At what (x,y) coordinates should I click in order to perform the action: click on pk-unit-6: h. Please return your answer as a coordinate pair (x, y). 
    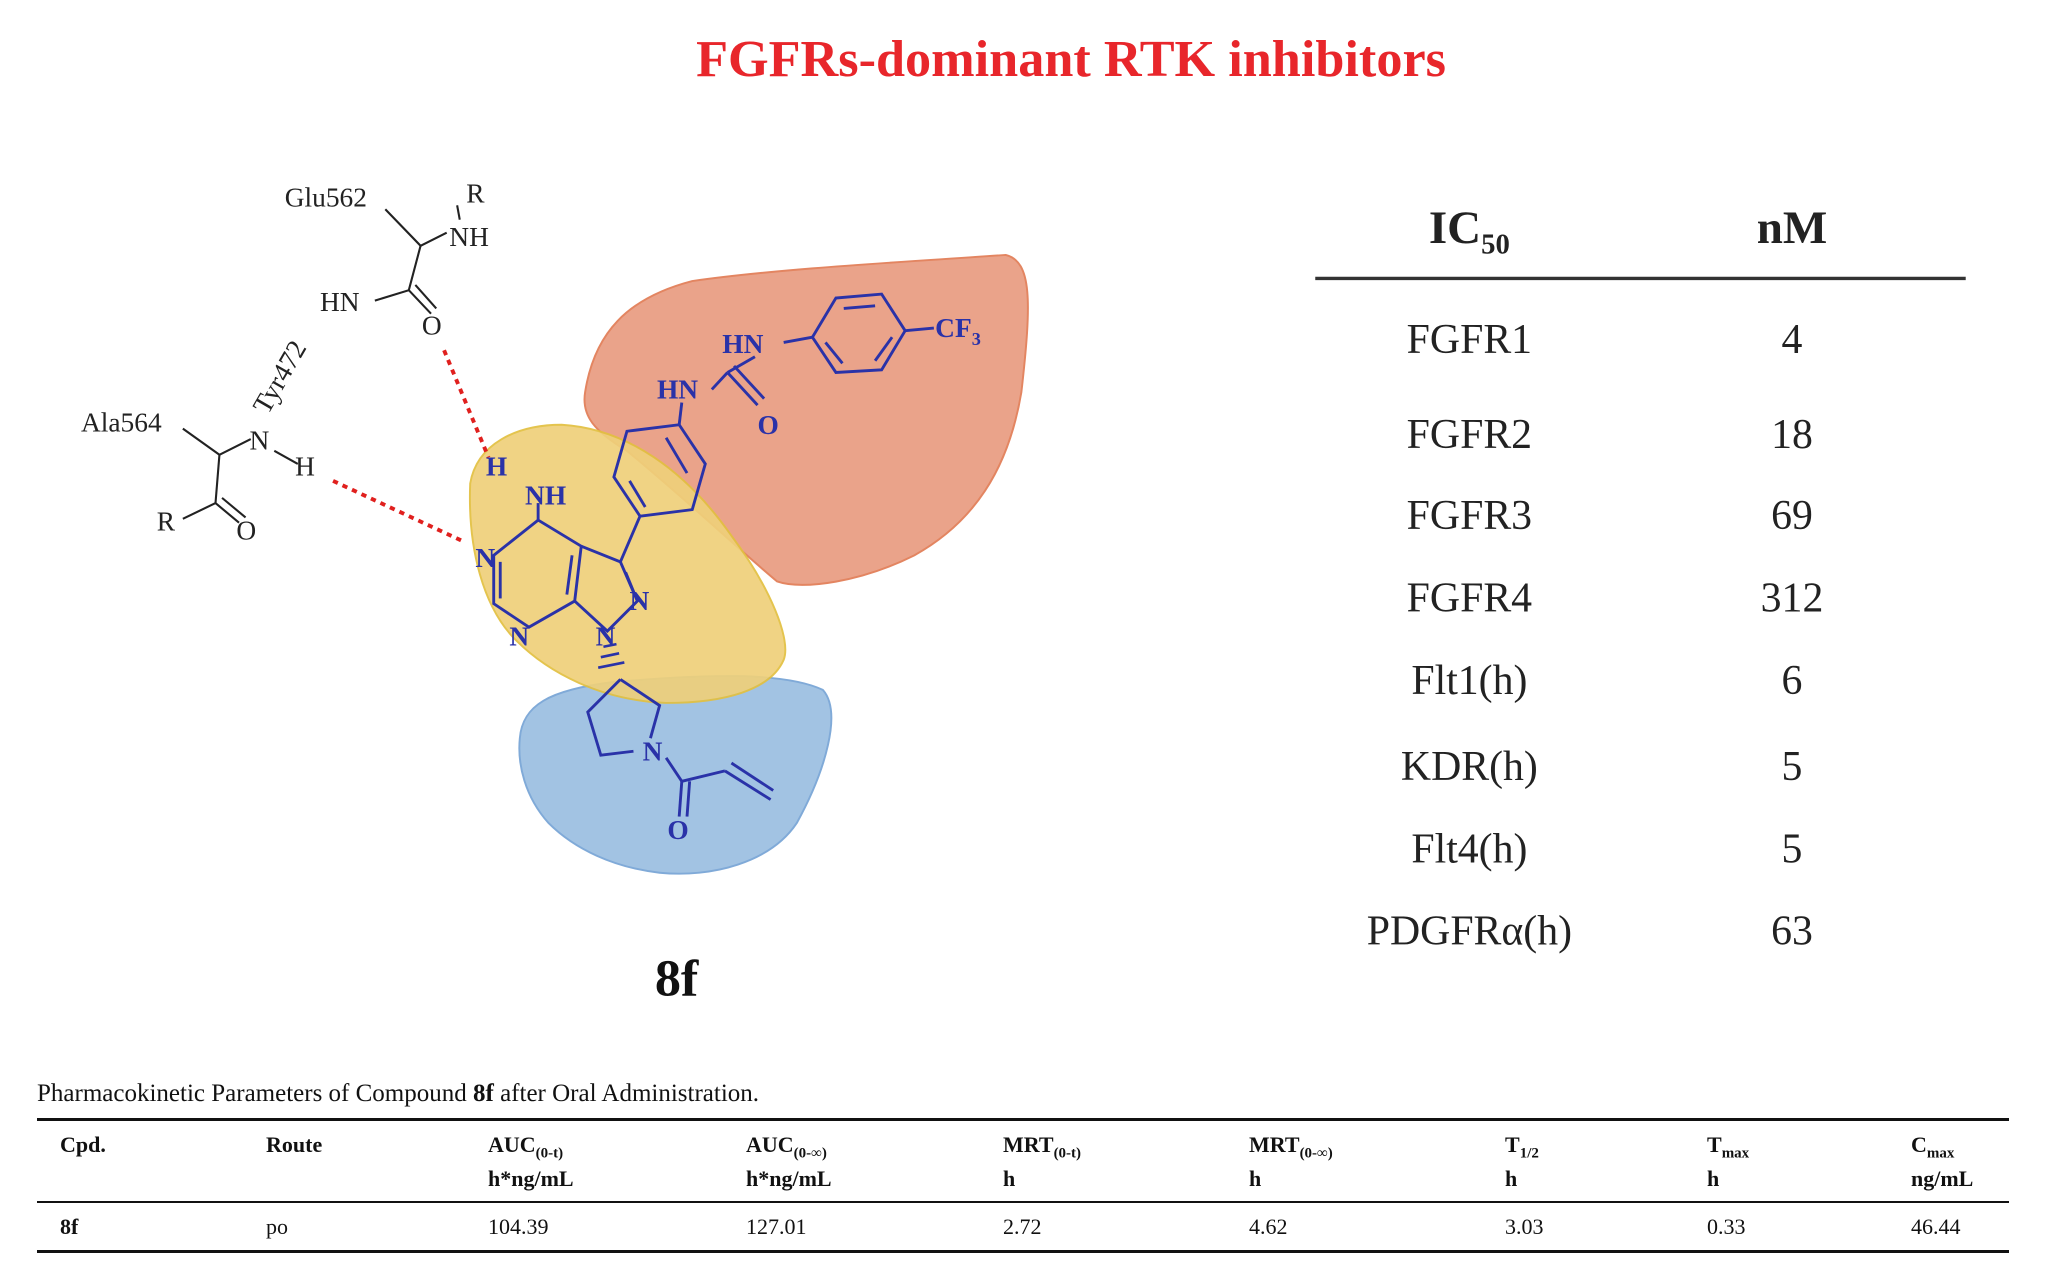
    Looking at the image, I should click on (1511, 1178).